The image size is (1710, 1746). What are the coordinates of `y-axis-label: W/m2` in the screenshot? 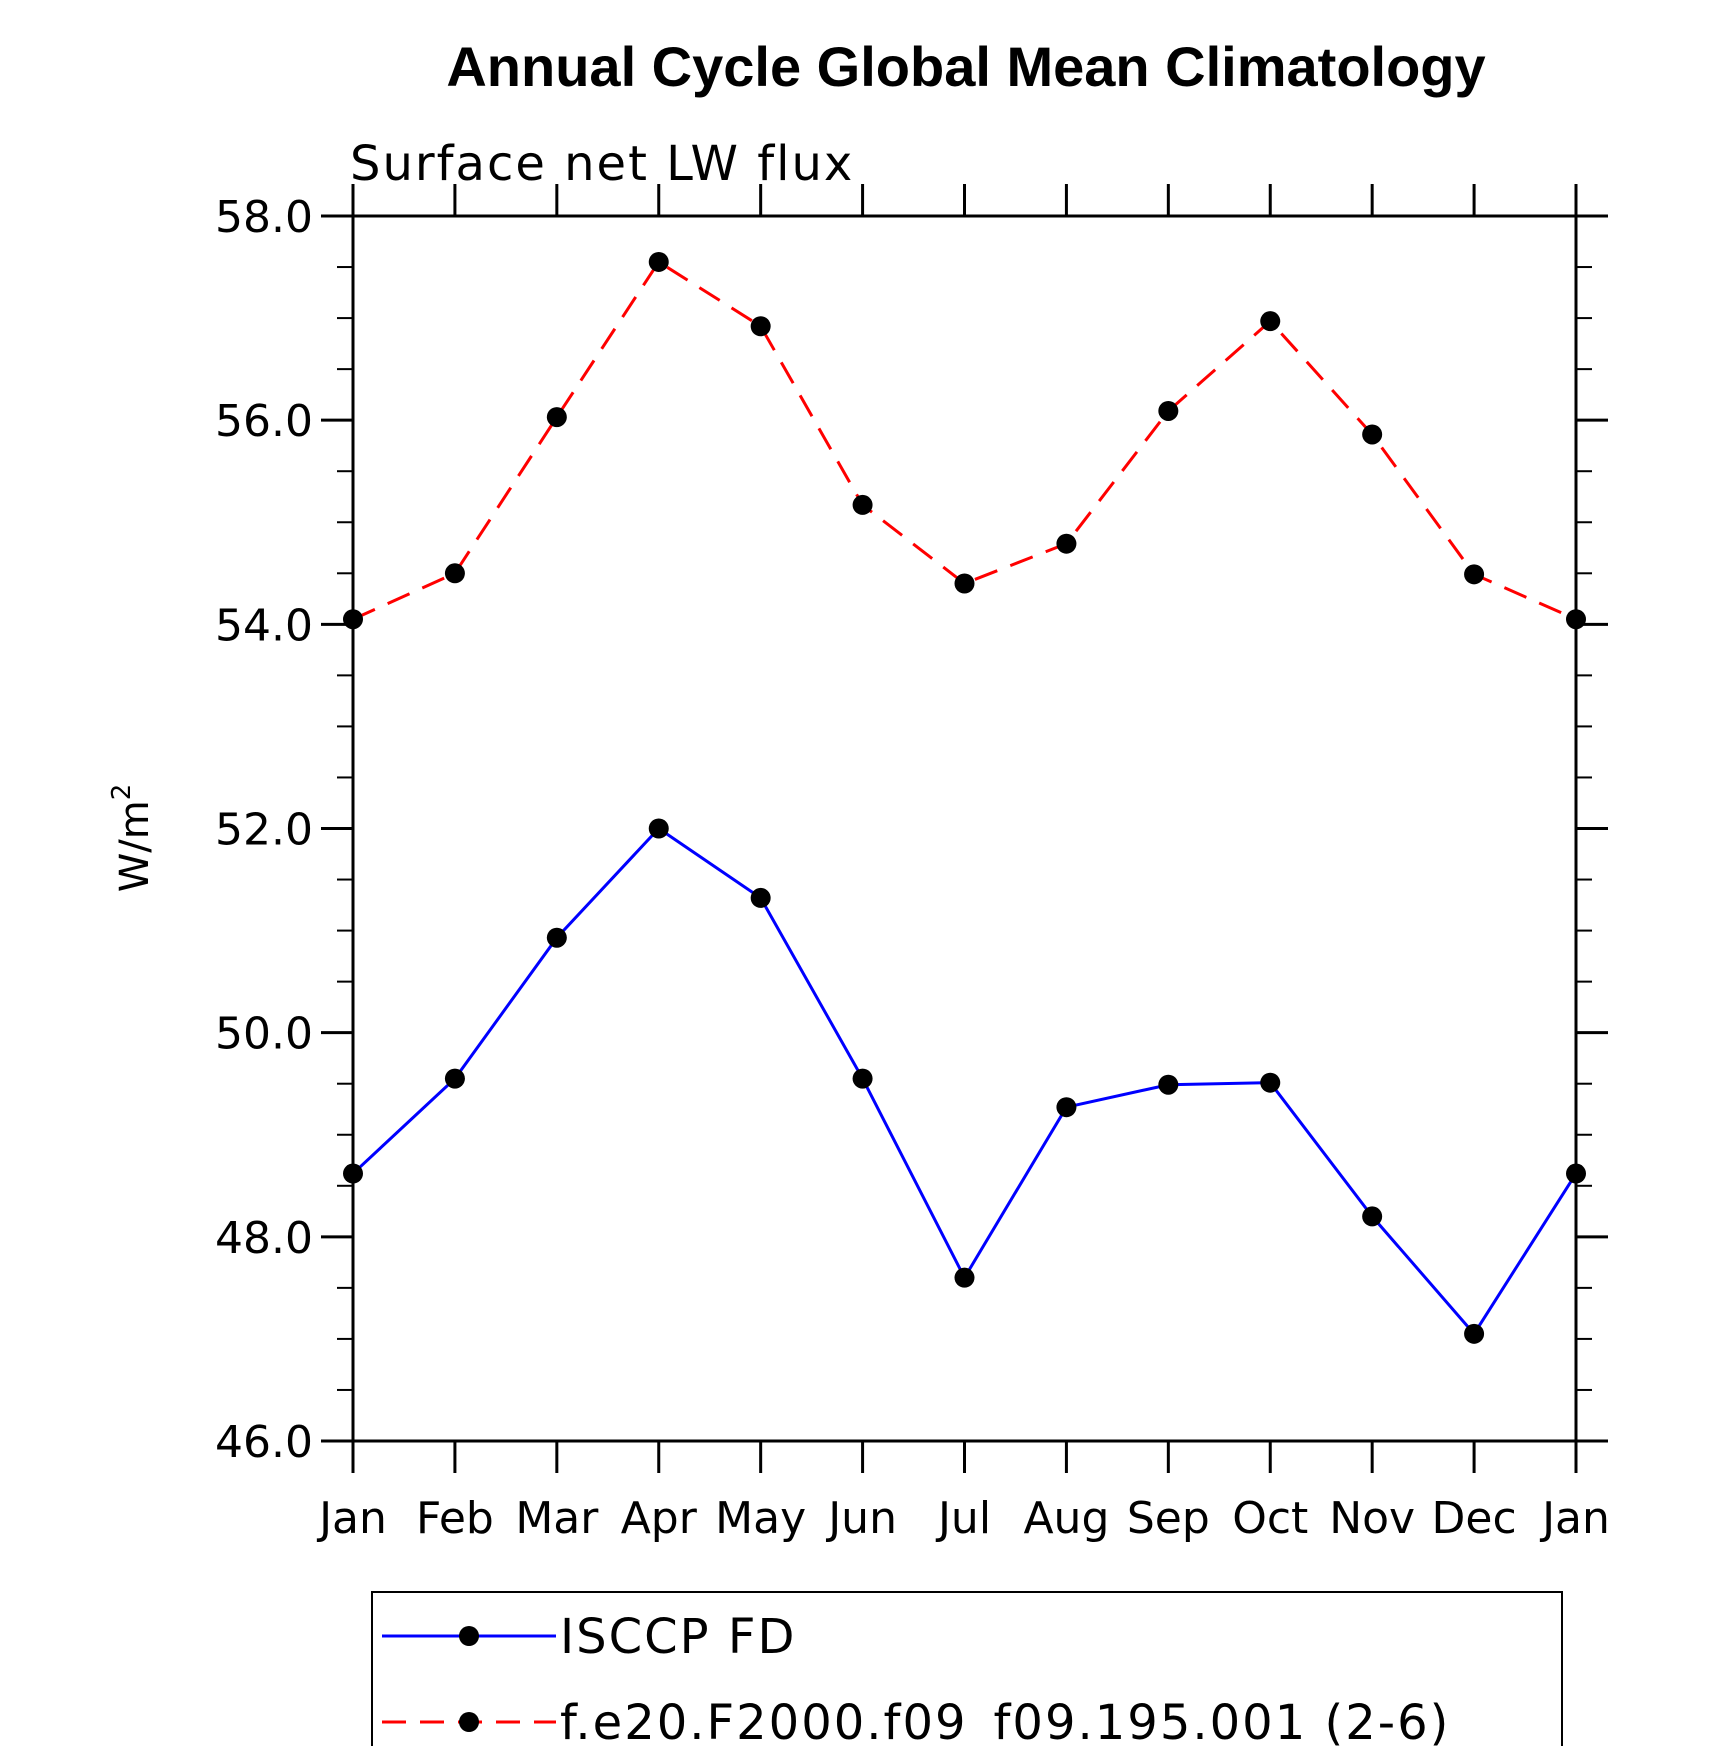 It's located at (132, 838).